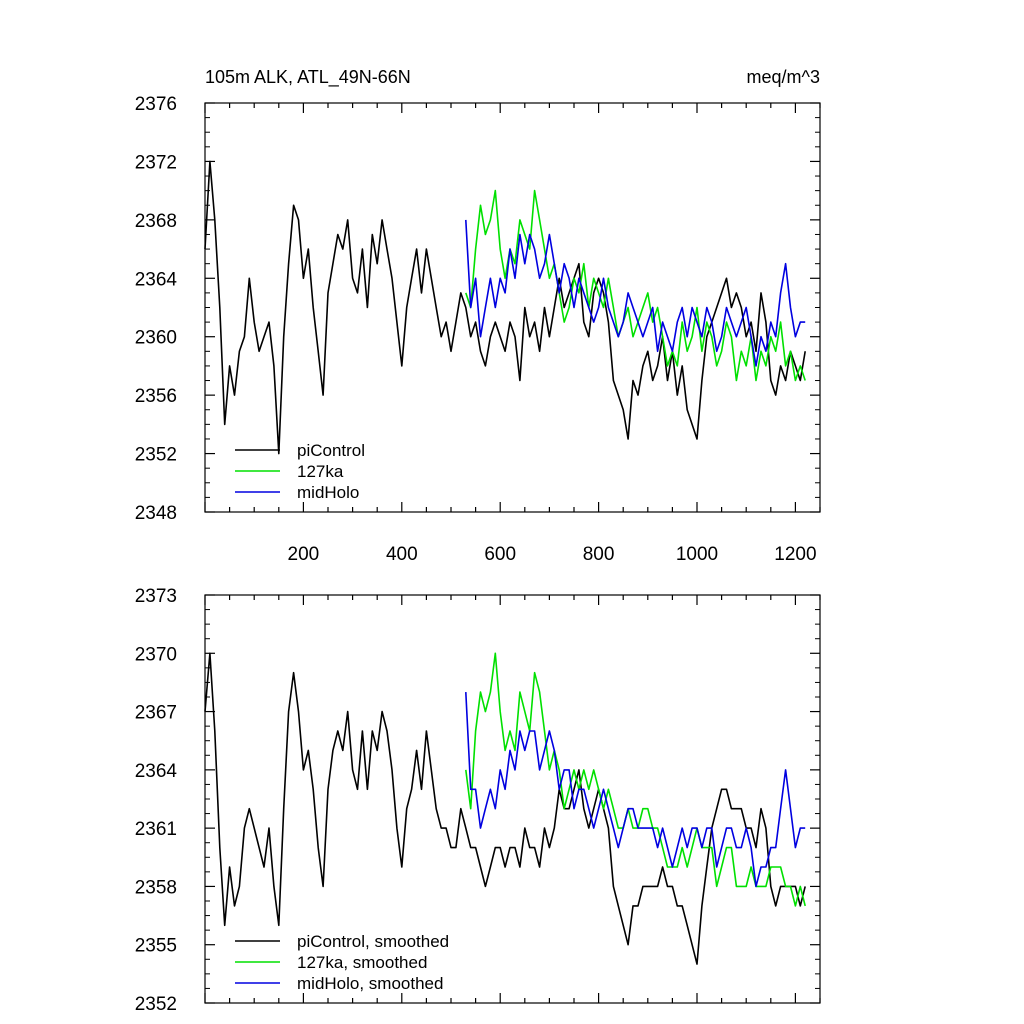 This screenshot has width=1024, height=1024. What do you see at coordinates (783, 77) in the screenshot?
I see `units-label: meq/m^3` at bounding box center [783, 77].